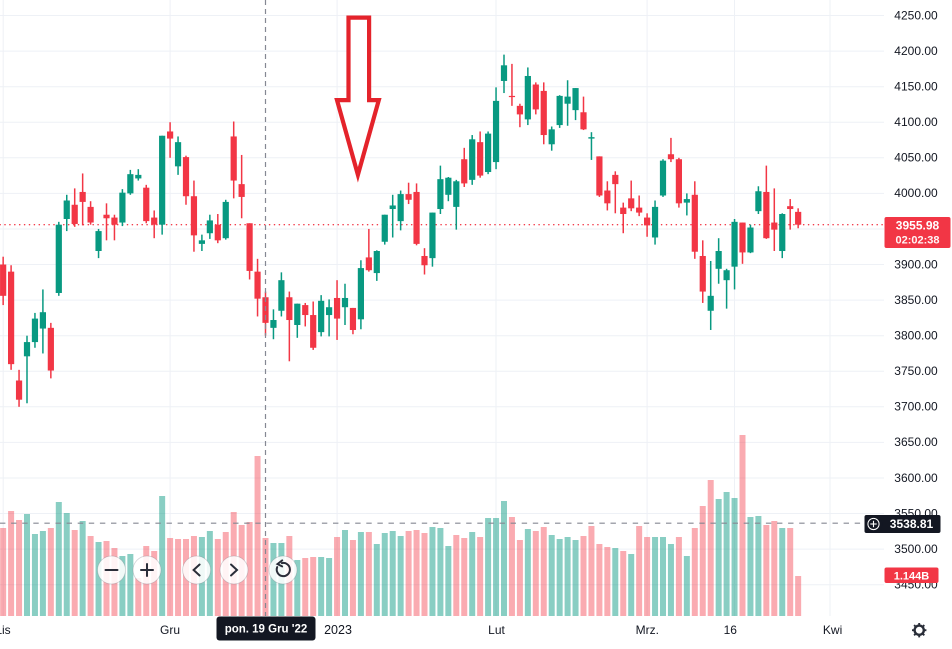 This screenshot has width=952, height=649. I want to click on svg-text: 3600.00, so click(916, 478).